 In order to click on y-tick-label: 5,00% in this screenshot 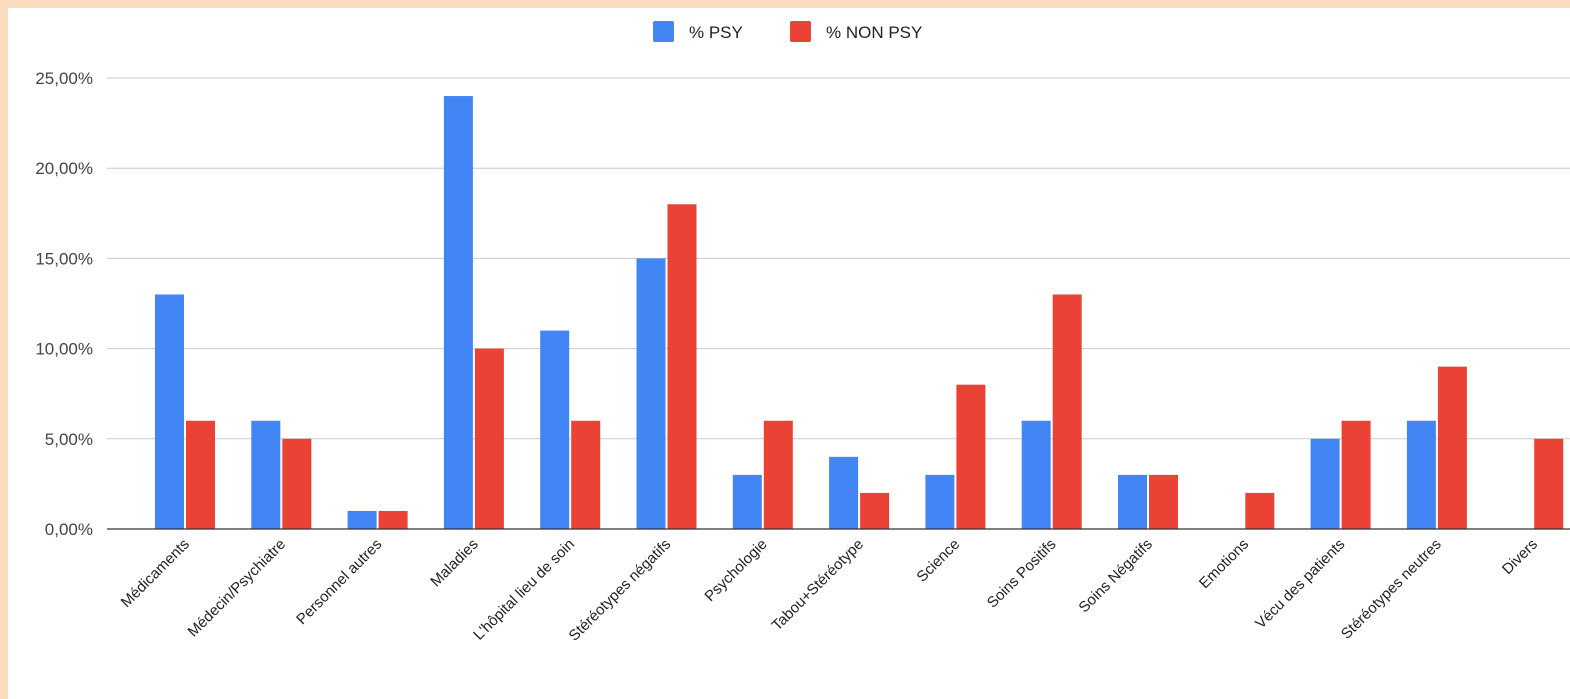, I will do `click(69, 439)`.